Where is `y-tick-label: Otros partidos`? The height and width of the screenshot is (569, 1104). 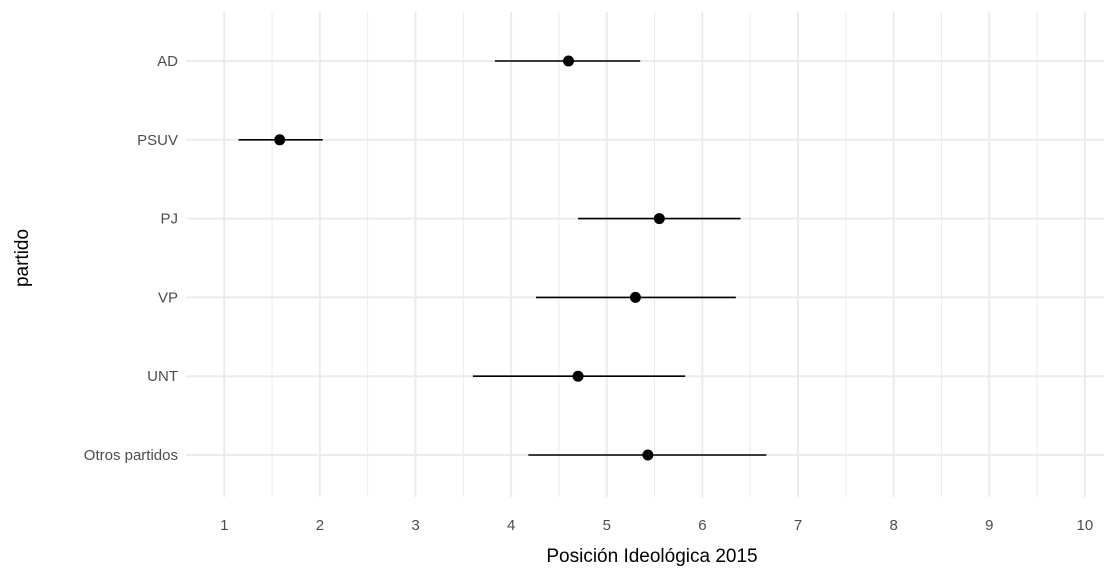 y-tick-label: Otros partidos is located at coordinates (131, 455).